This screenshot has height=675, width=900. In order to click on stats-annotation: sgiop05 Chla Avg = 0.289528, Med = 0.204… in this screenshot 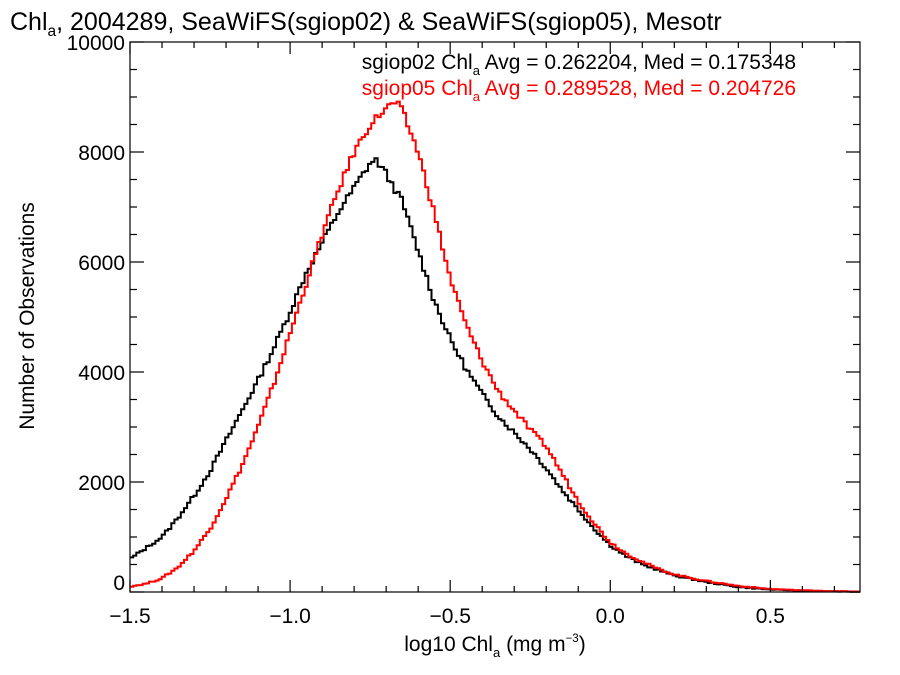, I will do `click(579, 90)`.